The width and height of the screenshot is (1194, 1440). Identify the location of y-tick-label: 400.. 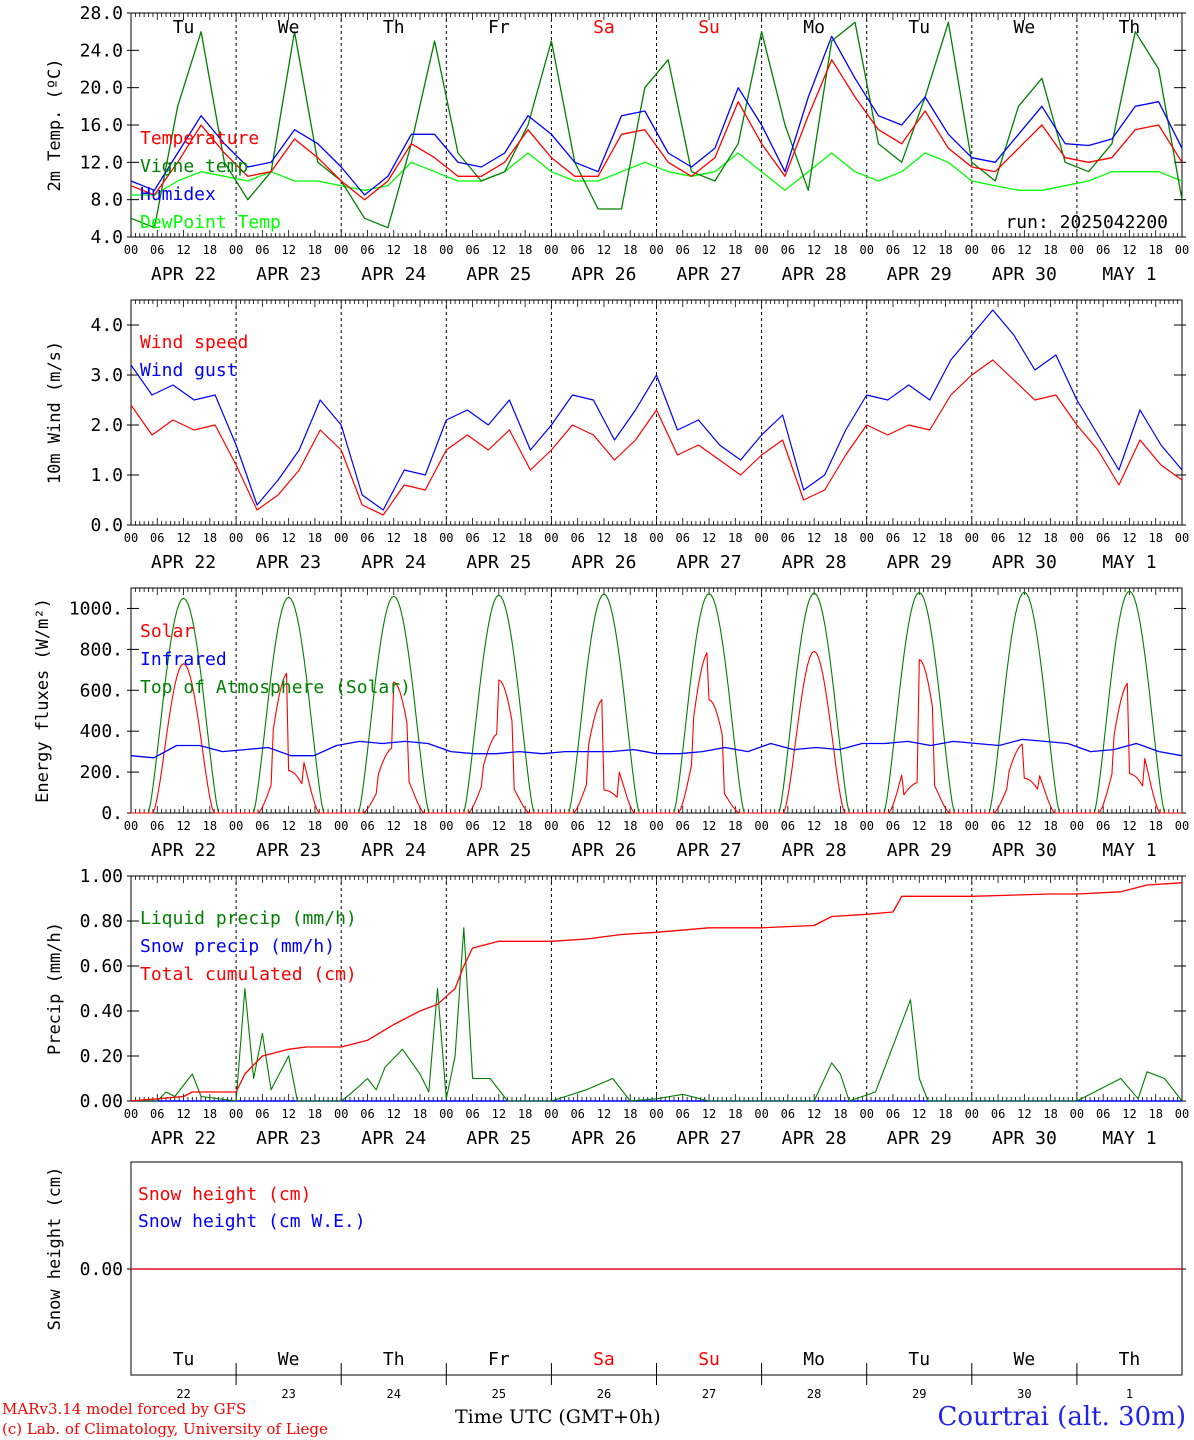
(101, 731).